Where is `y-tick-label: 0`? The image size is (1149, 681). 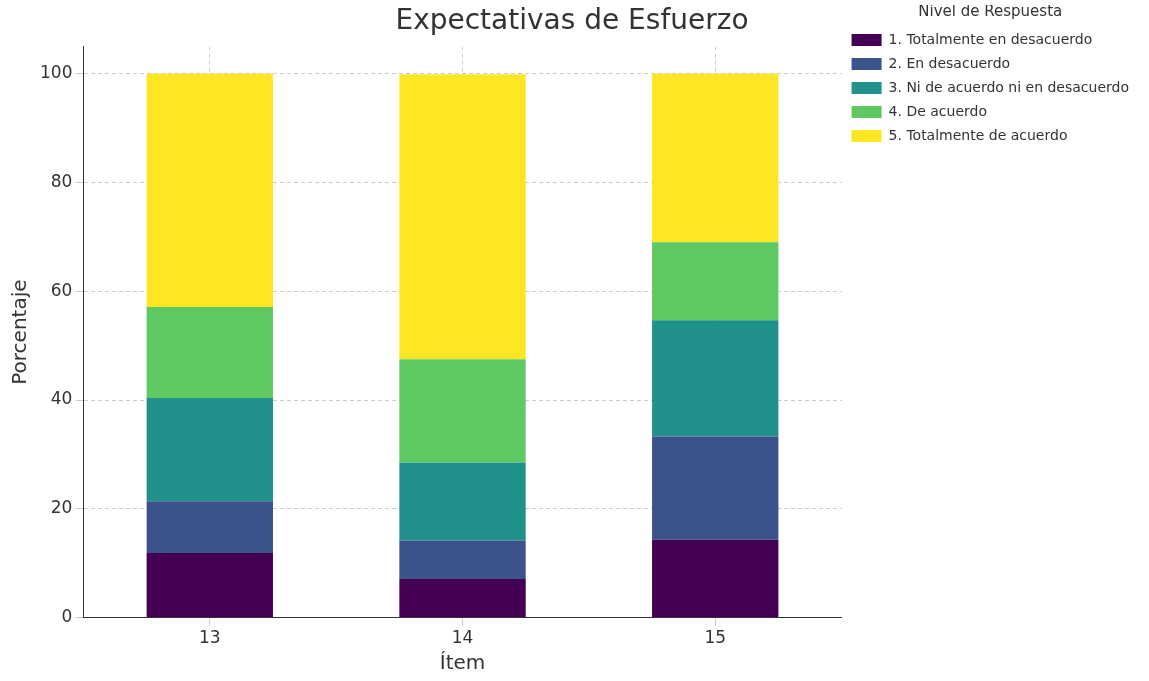 y-tick-label: 0 is located at coordinates (67, 616).